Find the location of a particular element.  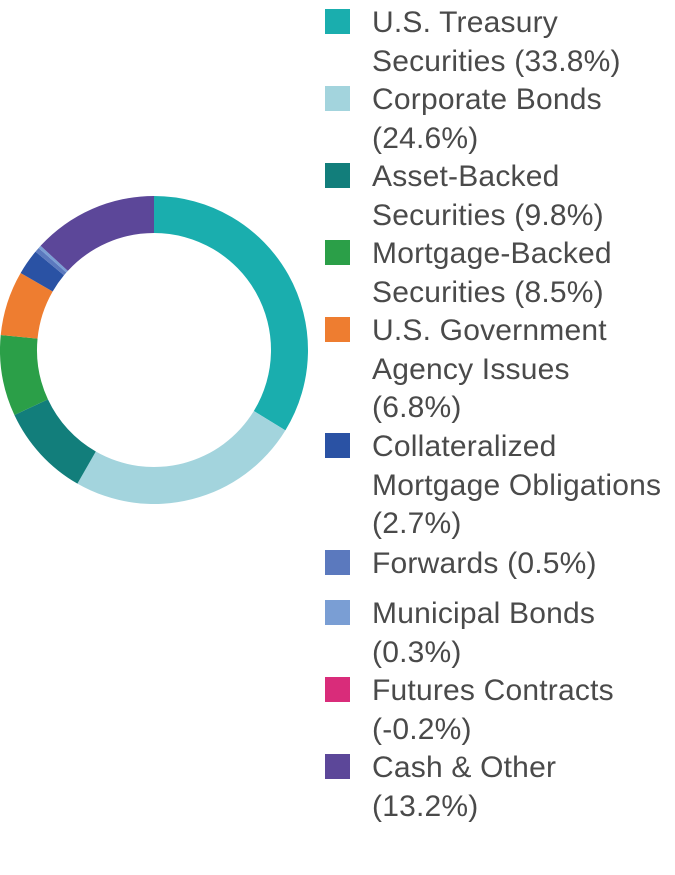

legend-label: Forwards (0.5%) is located at coordinates (484, 563).